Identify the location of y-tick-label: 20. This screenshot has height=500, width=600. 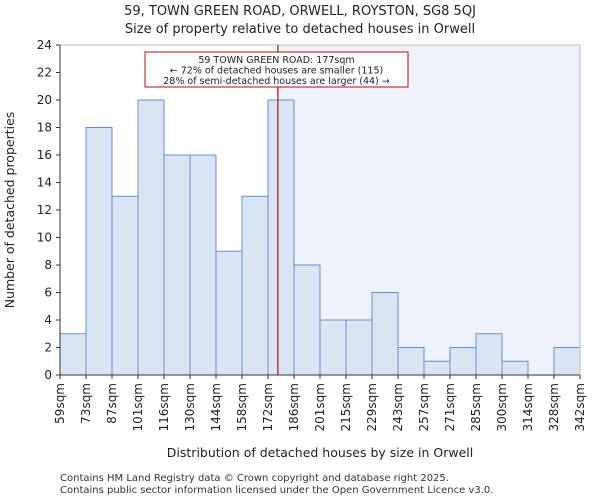
(44, 100).